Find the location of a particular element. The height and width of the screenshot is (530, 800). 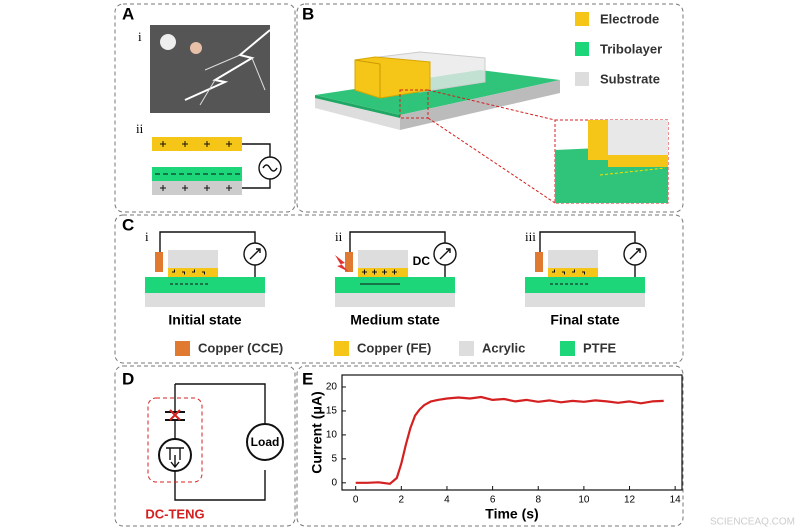

panel-a-frame is located at coordinates (205, 108).